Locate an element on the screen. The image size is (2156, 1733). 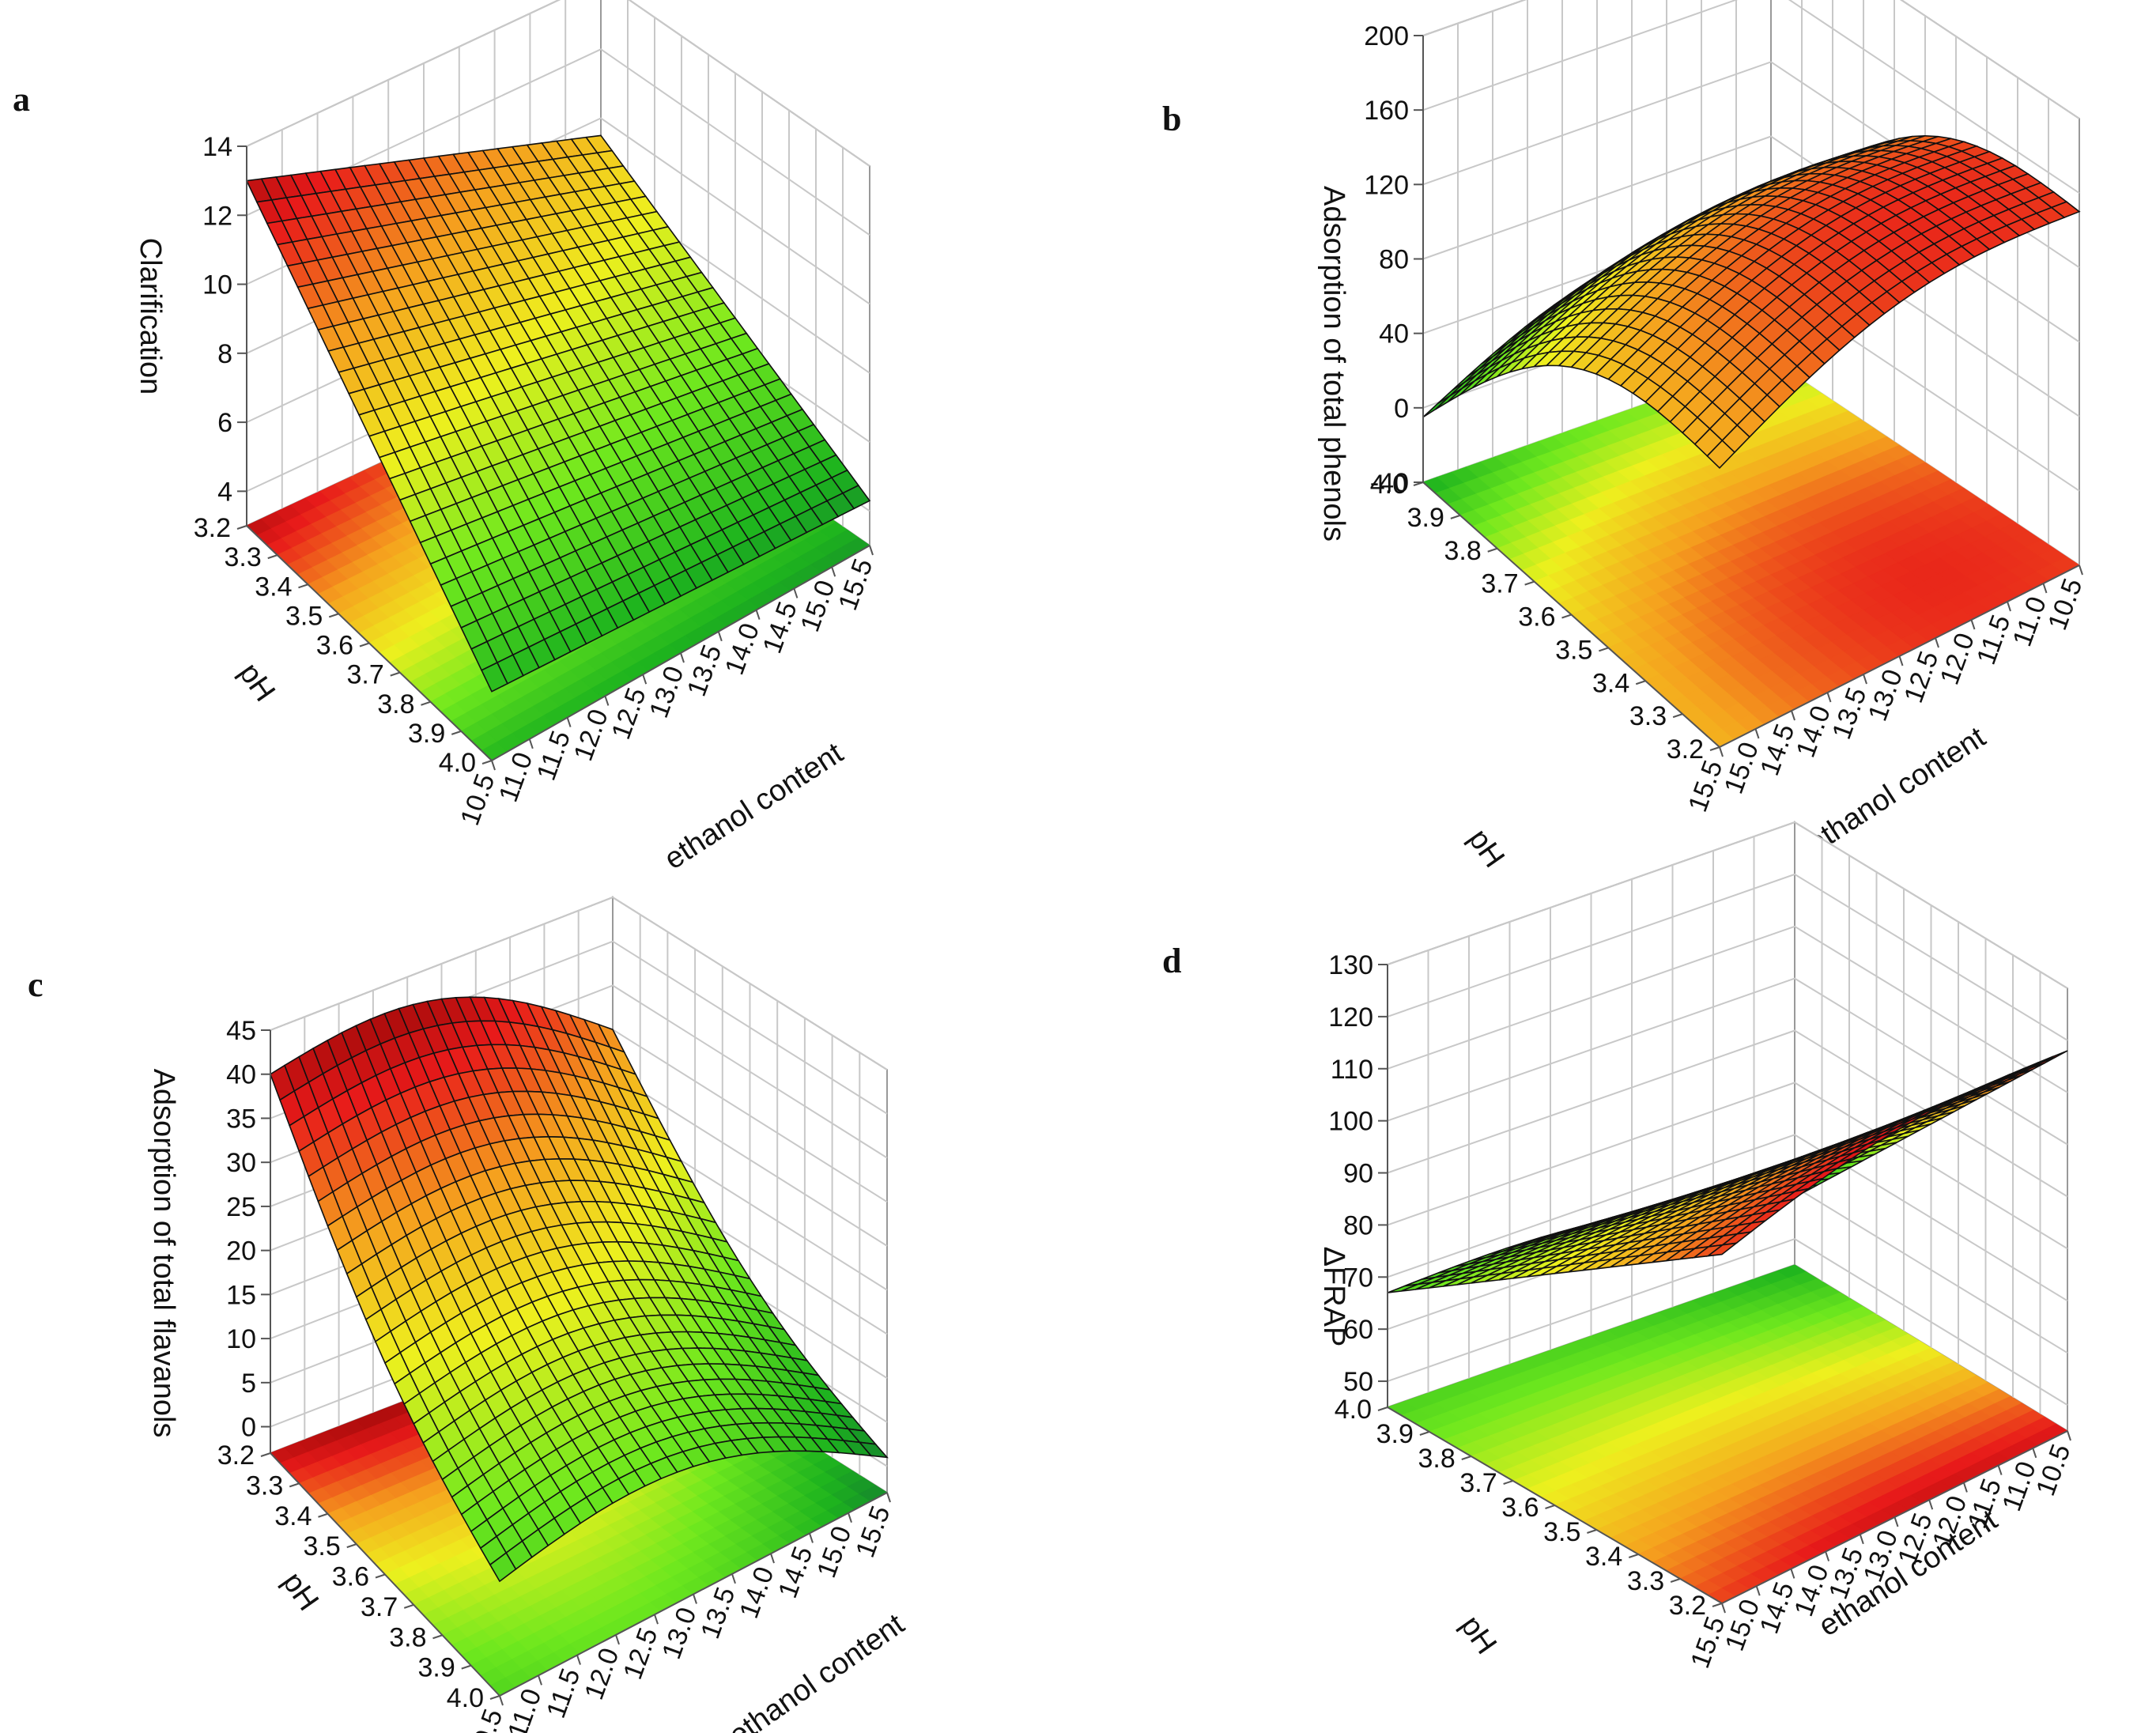
y-tick-label: 3.7 is located at coordinates (380, 1607).